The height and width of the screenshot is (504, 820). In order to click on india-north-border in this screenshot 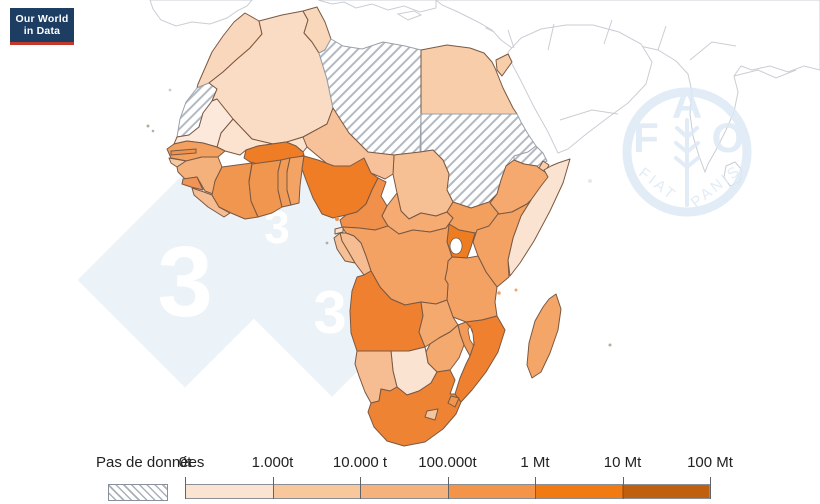, I will do `click(765, 74)`.